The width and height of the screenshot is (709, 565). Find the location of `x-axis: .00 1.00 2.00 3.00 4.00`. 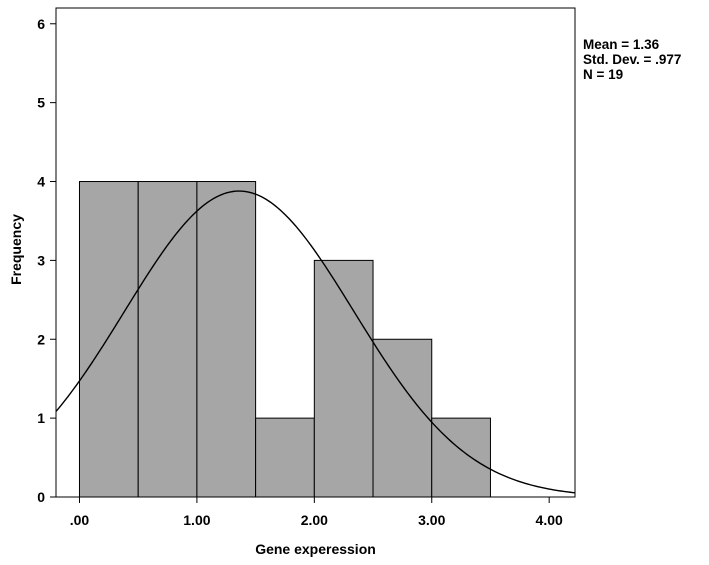

x-axis: .00 1.00 2.00 3.00 4.00 is located at coordinates (316, 512).